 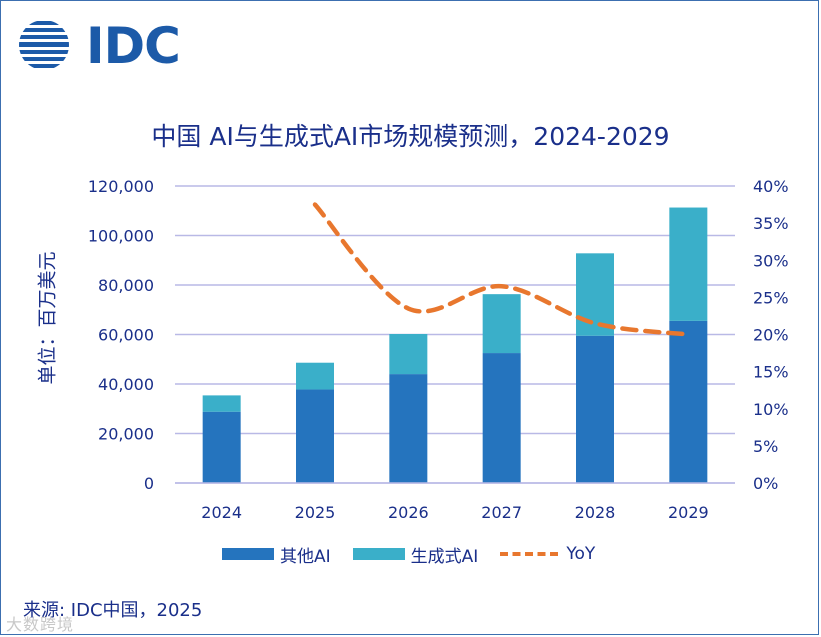 I want to click on y2-tick-label: 15%, so click(x=771, y=372).